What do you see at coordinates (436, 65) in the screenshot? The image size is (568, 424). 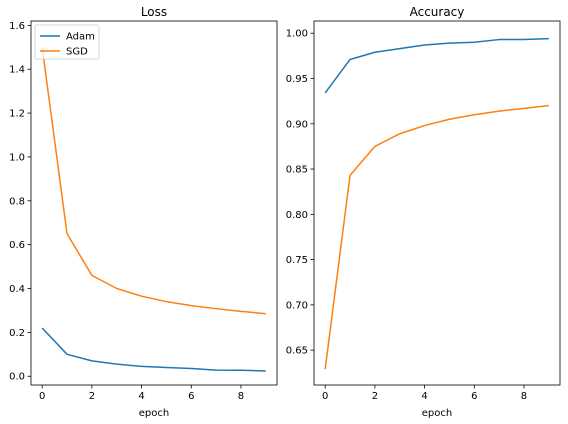 I see `accuracy-series-line-adam` at bounding box center [436, 65].